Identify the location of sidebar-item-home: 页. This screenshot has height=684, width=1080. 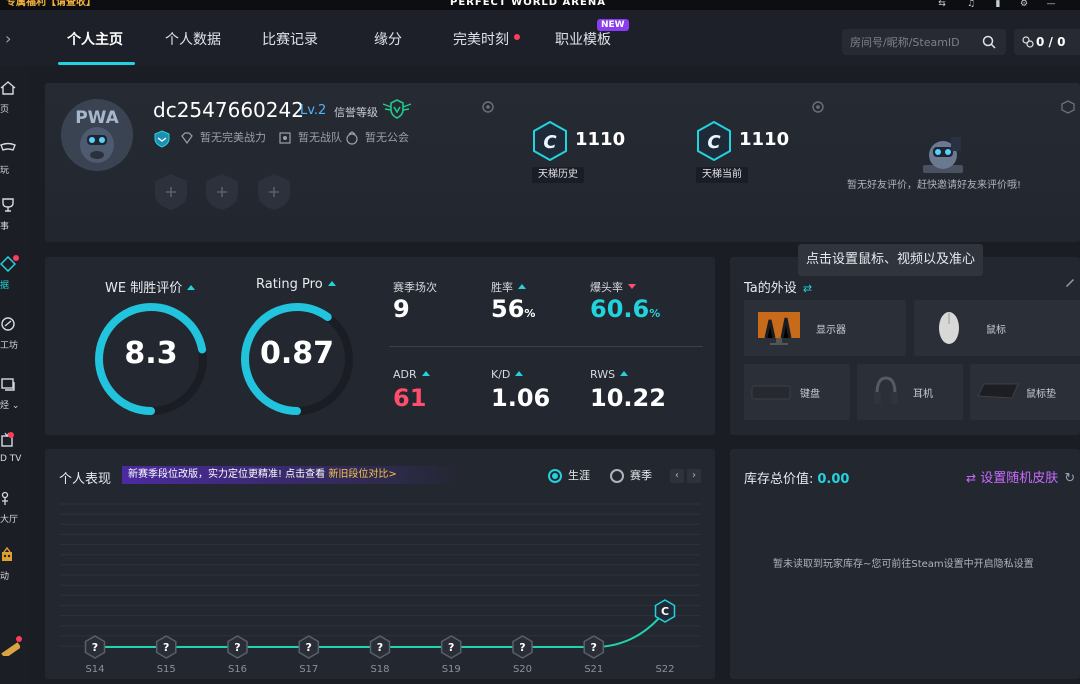
(15, 105).